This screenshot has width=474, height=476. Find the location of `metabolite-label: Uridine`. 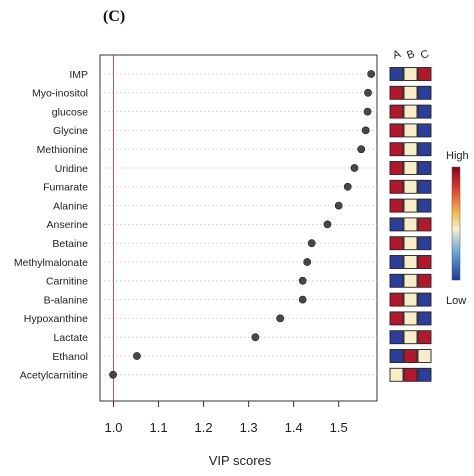

metabolite-label: Uridine is located at coordinates (71, 169).